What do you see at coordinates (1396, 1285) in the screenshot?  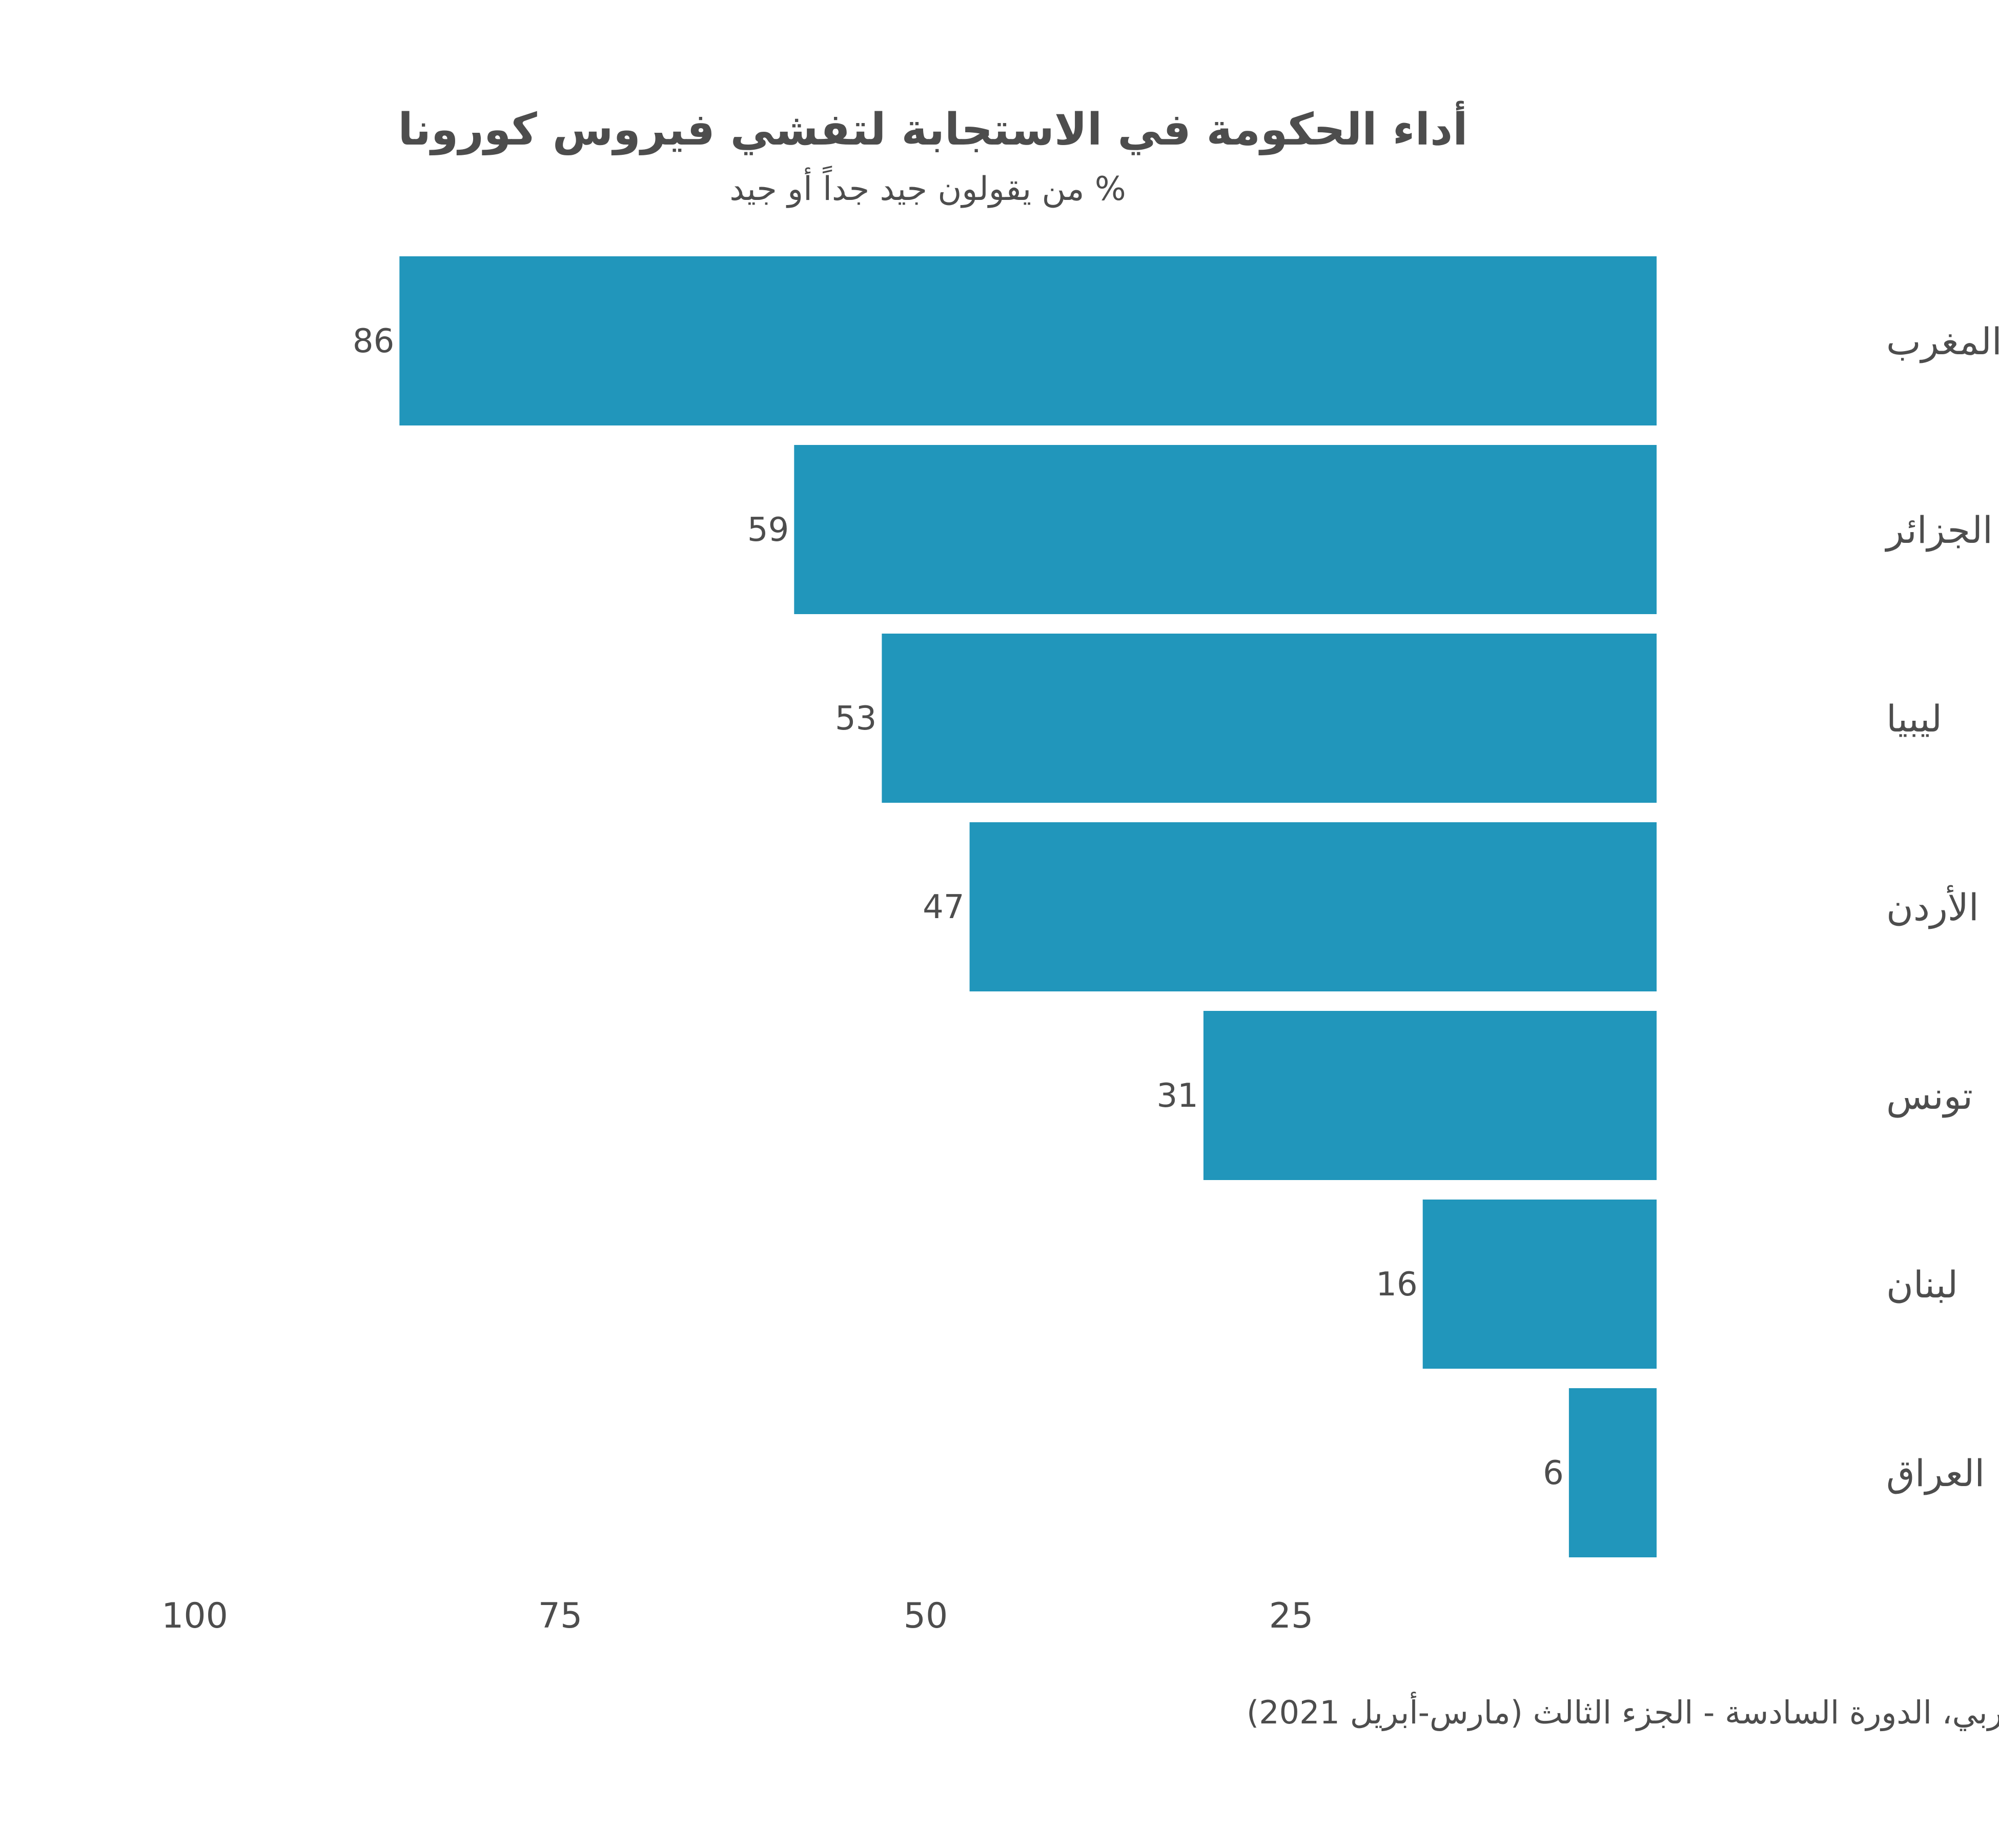 I see `bar-value-label: 16` at bounding box center [1396, 1285].